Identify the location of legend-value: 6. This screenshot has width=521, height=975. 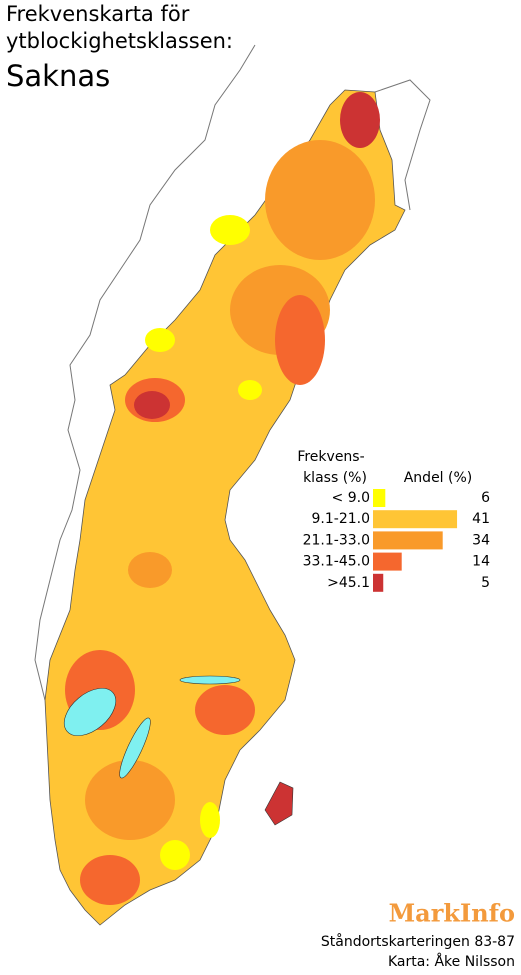
(485, 498).